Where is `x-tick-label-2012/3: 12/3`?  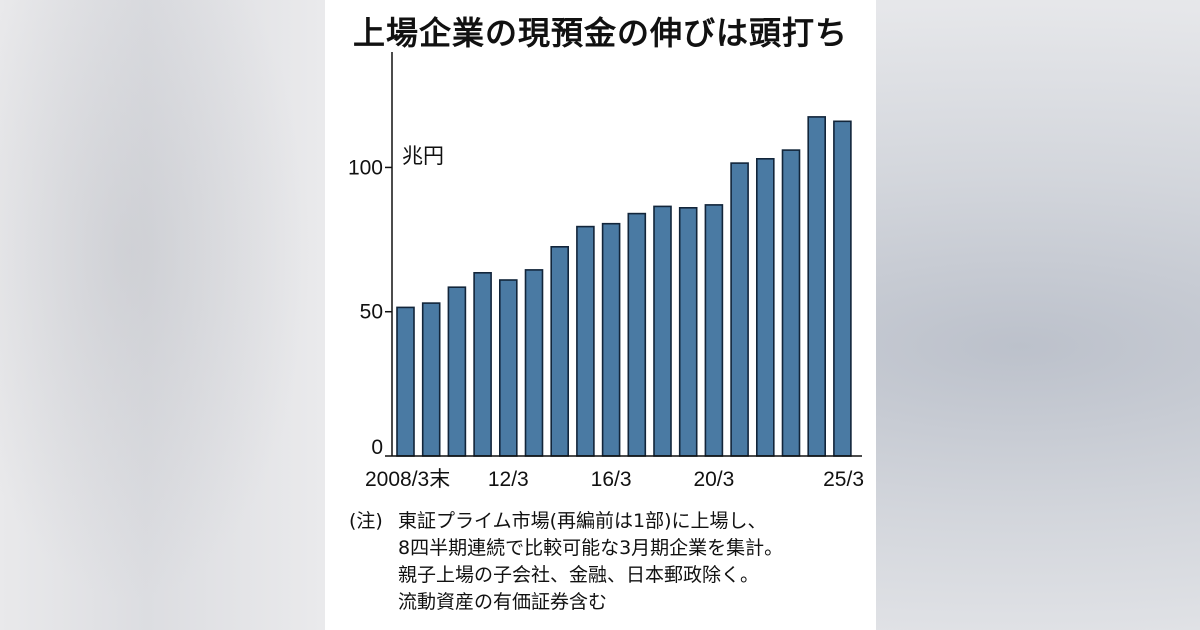 x-tick-label-2012/3: 12/3 is located at coordinates (508, 479).